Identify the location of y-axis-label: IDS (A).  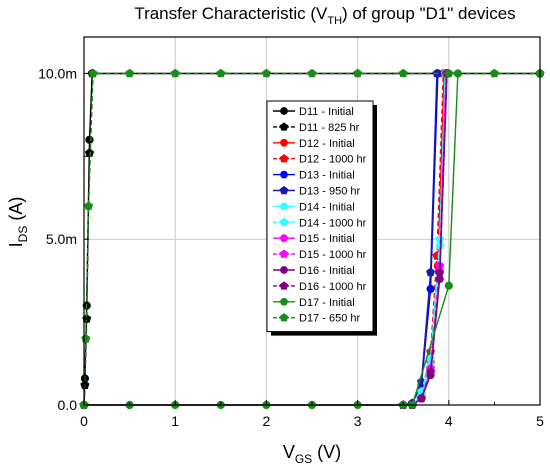
(18, 222).